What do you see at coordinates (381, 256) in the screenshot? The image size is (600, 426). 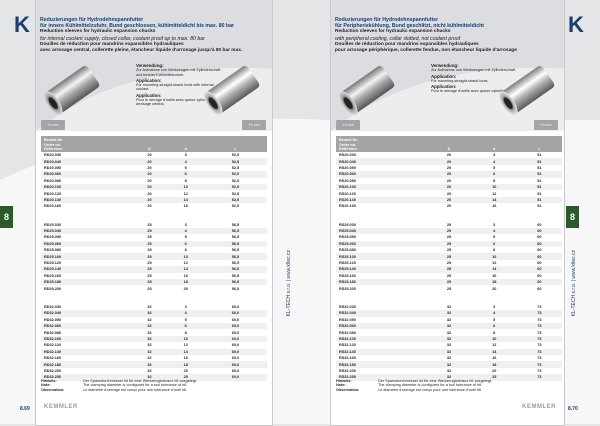 I see `cell-code: RS25.100` at bounding box center [381, 256].